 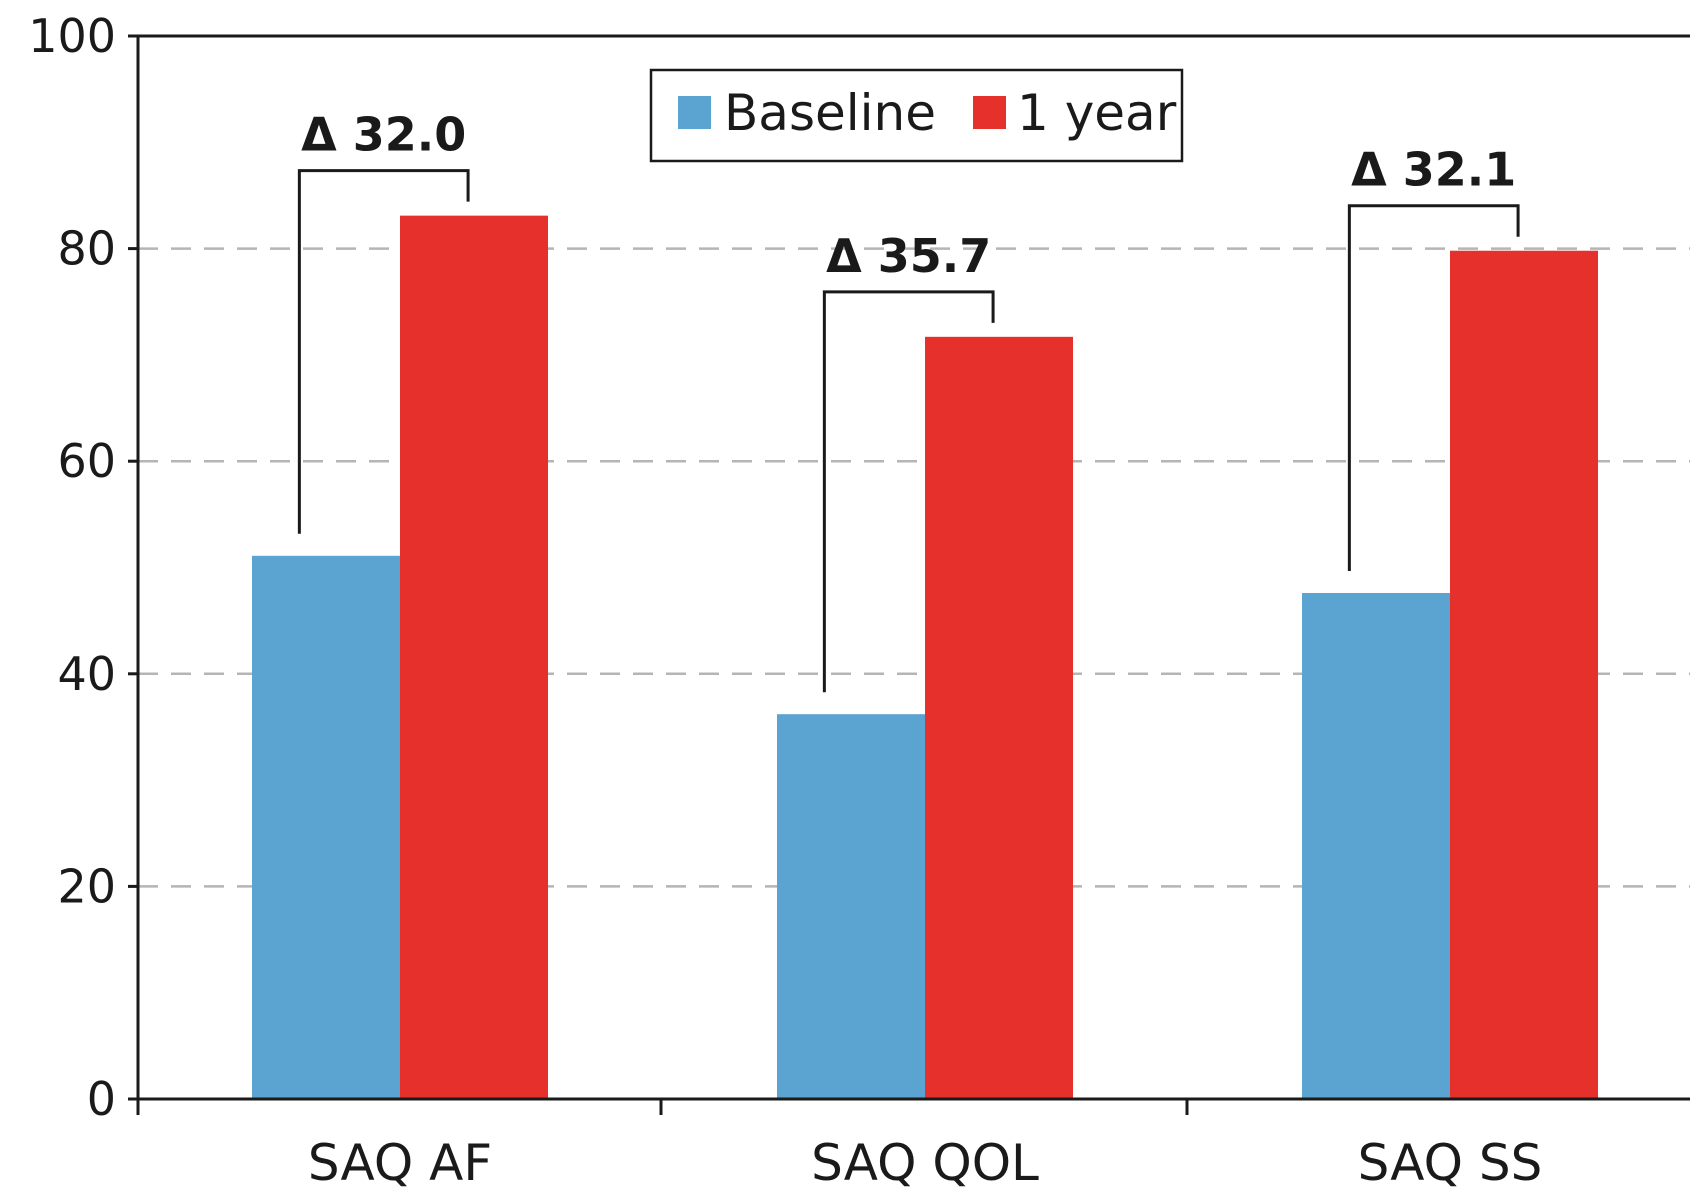 I want to click on delta-label-saq-af: Δ 32.0, so click(x=383, y=135).